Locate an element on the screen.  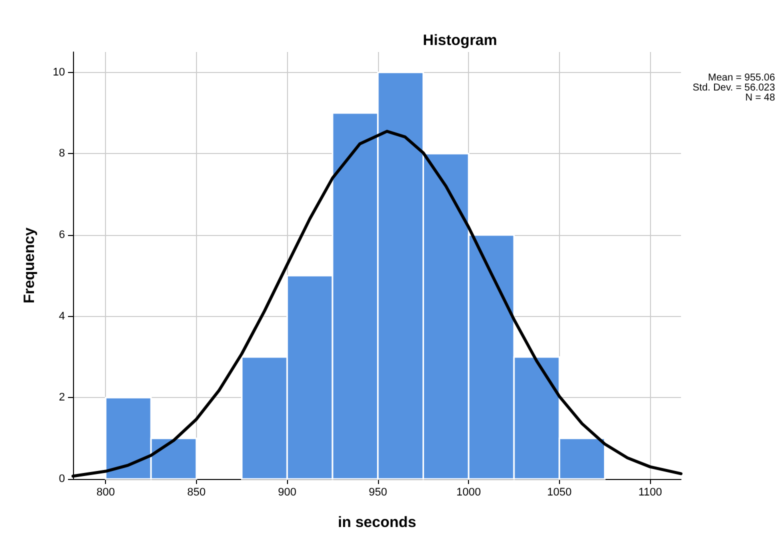
x-tick-label: 950 is located at coordinates (378, 492).